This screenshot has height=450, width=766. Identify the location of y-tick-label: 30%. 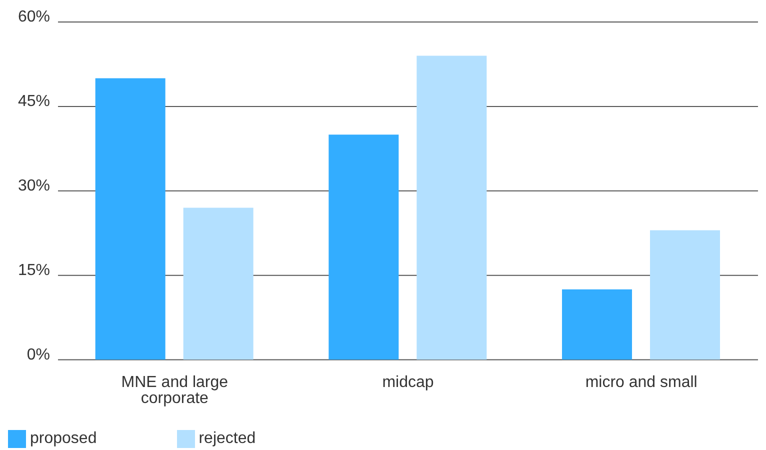
(34, 186).